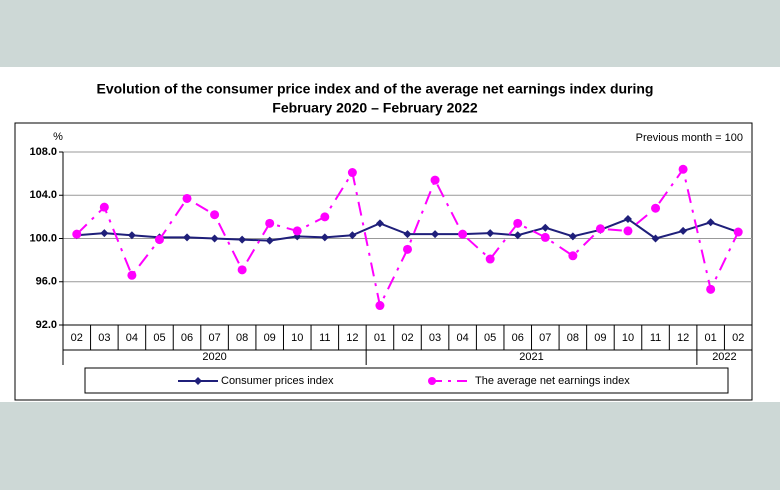 The height and width of the screenshot is (490, 780). Describe the element at coordinates (552, 381) in the screenshot. I see `legend-label: The average net earnings index` at that location.